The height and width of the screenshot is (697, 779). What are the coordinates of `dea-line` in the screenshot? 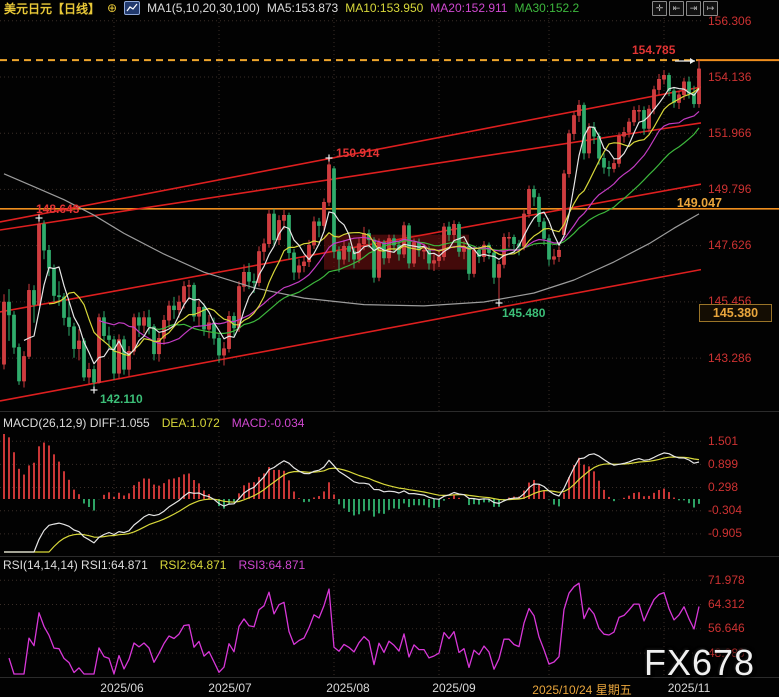 It's located at (352, 504).